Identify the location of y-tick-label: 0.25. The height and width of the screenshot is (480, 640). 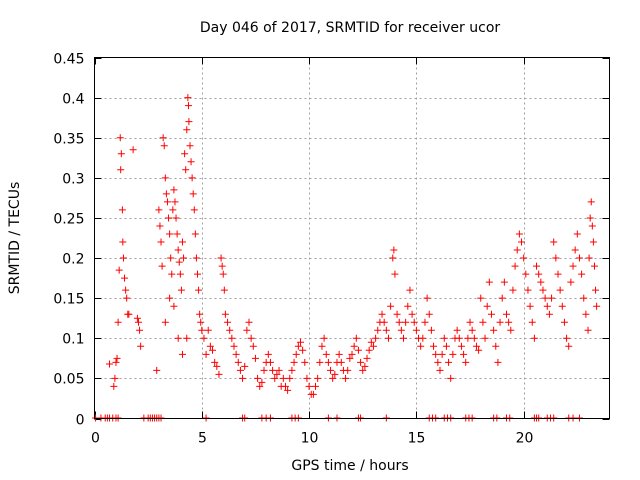
(68, 220).